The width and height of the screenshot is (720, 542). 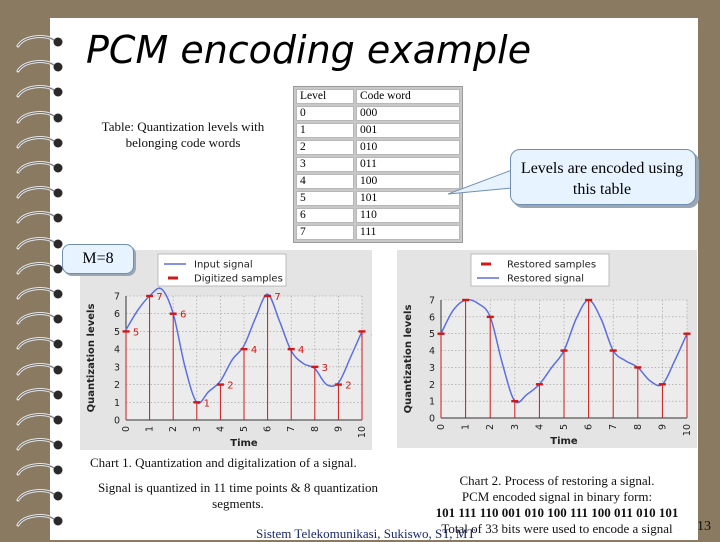 I want to click on y-tick-label: 2, so click(x=432, y=385).